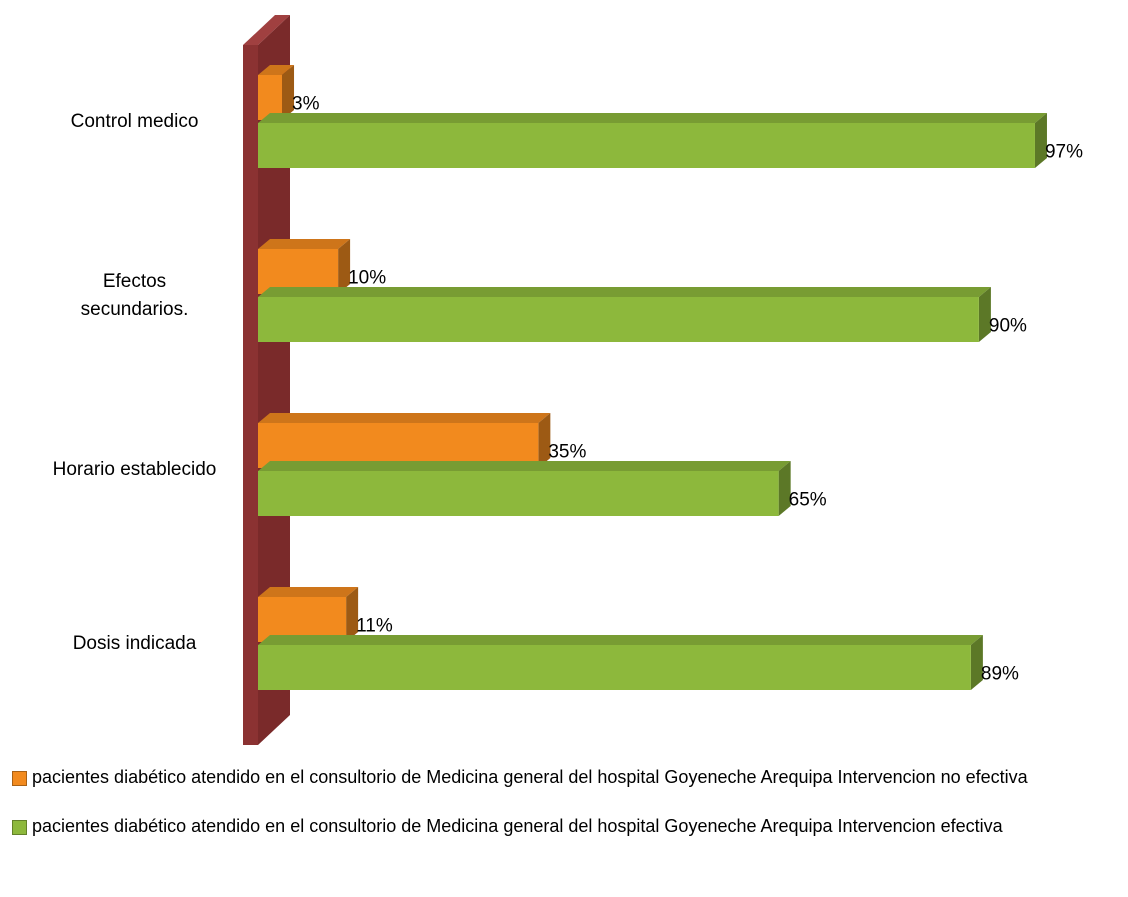  Describe the element at coordinates (1064, 152) in the screenshot. I see `value-label: 97%` at that location.